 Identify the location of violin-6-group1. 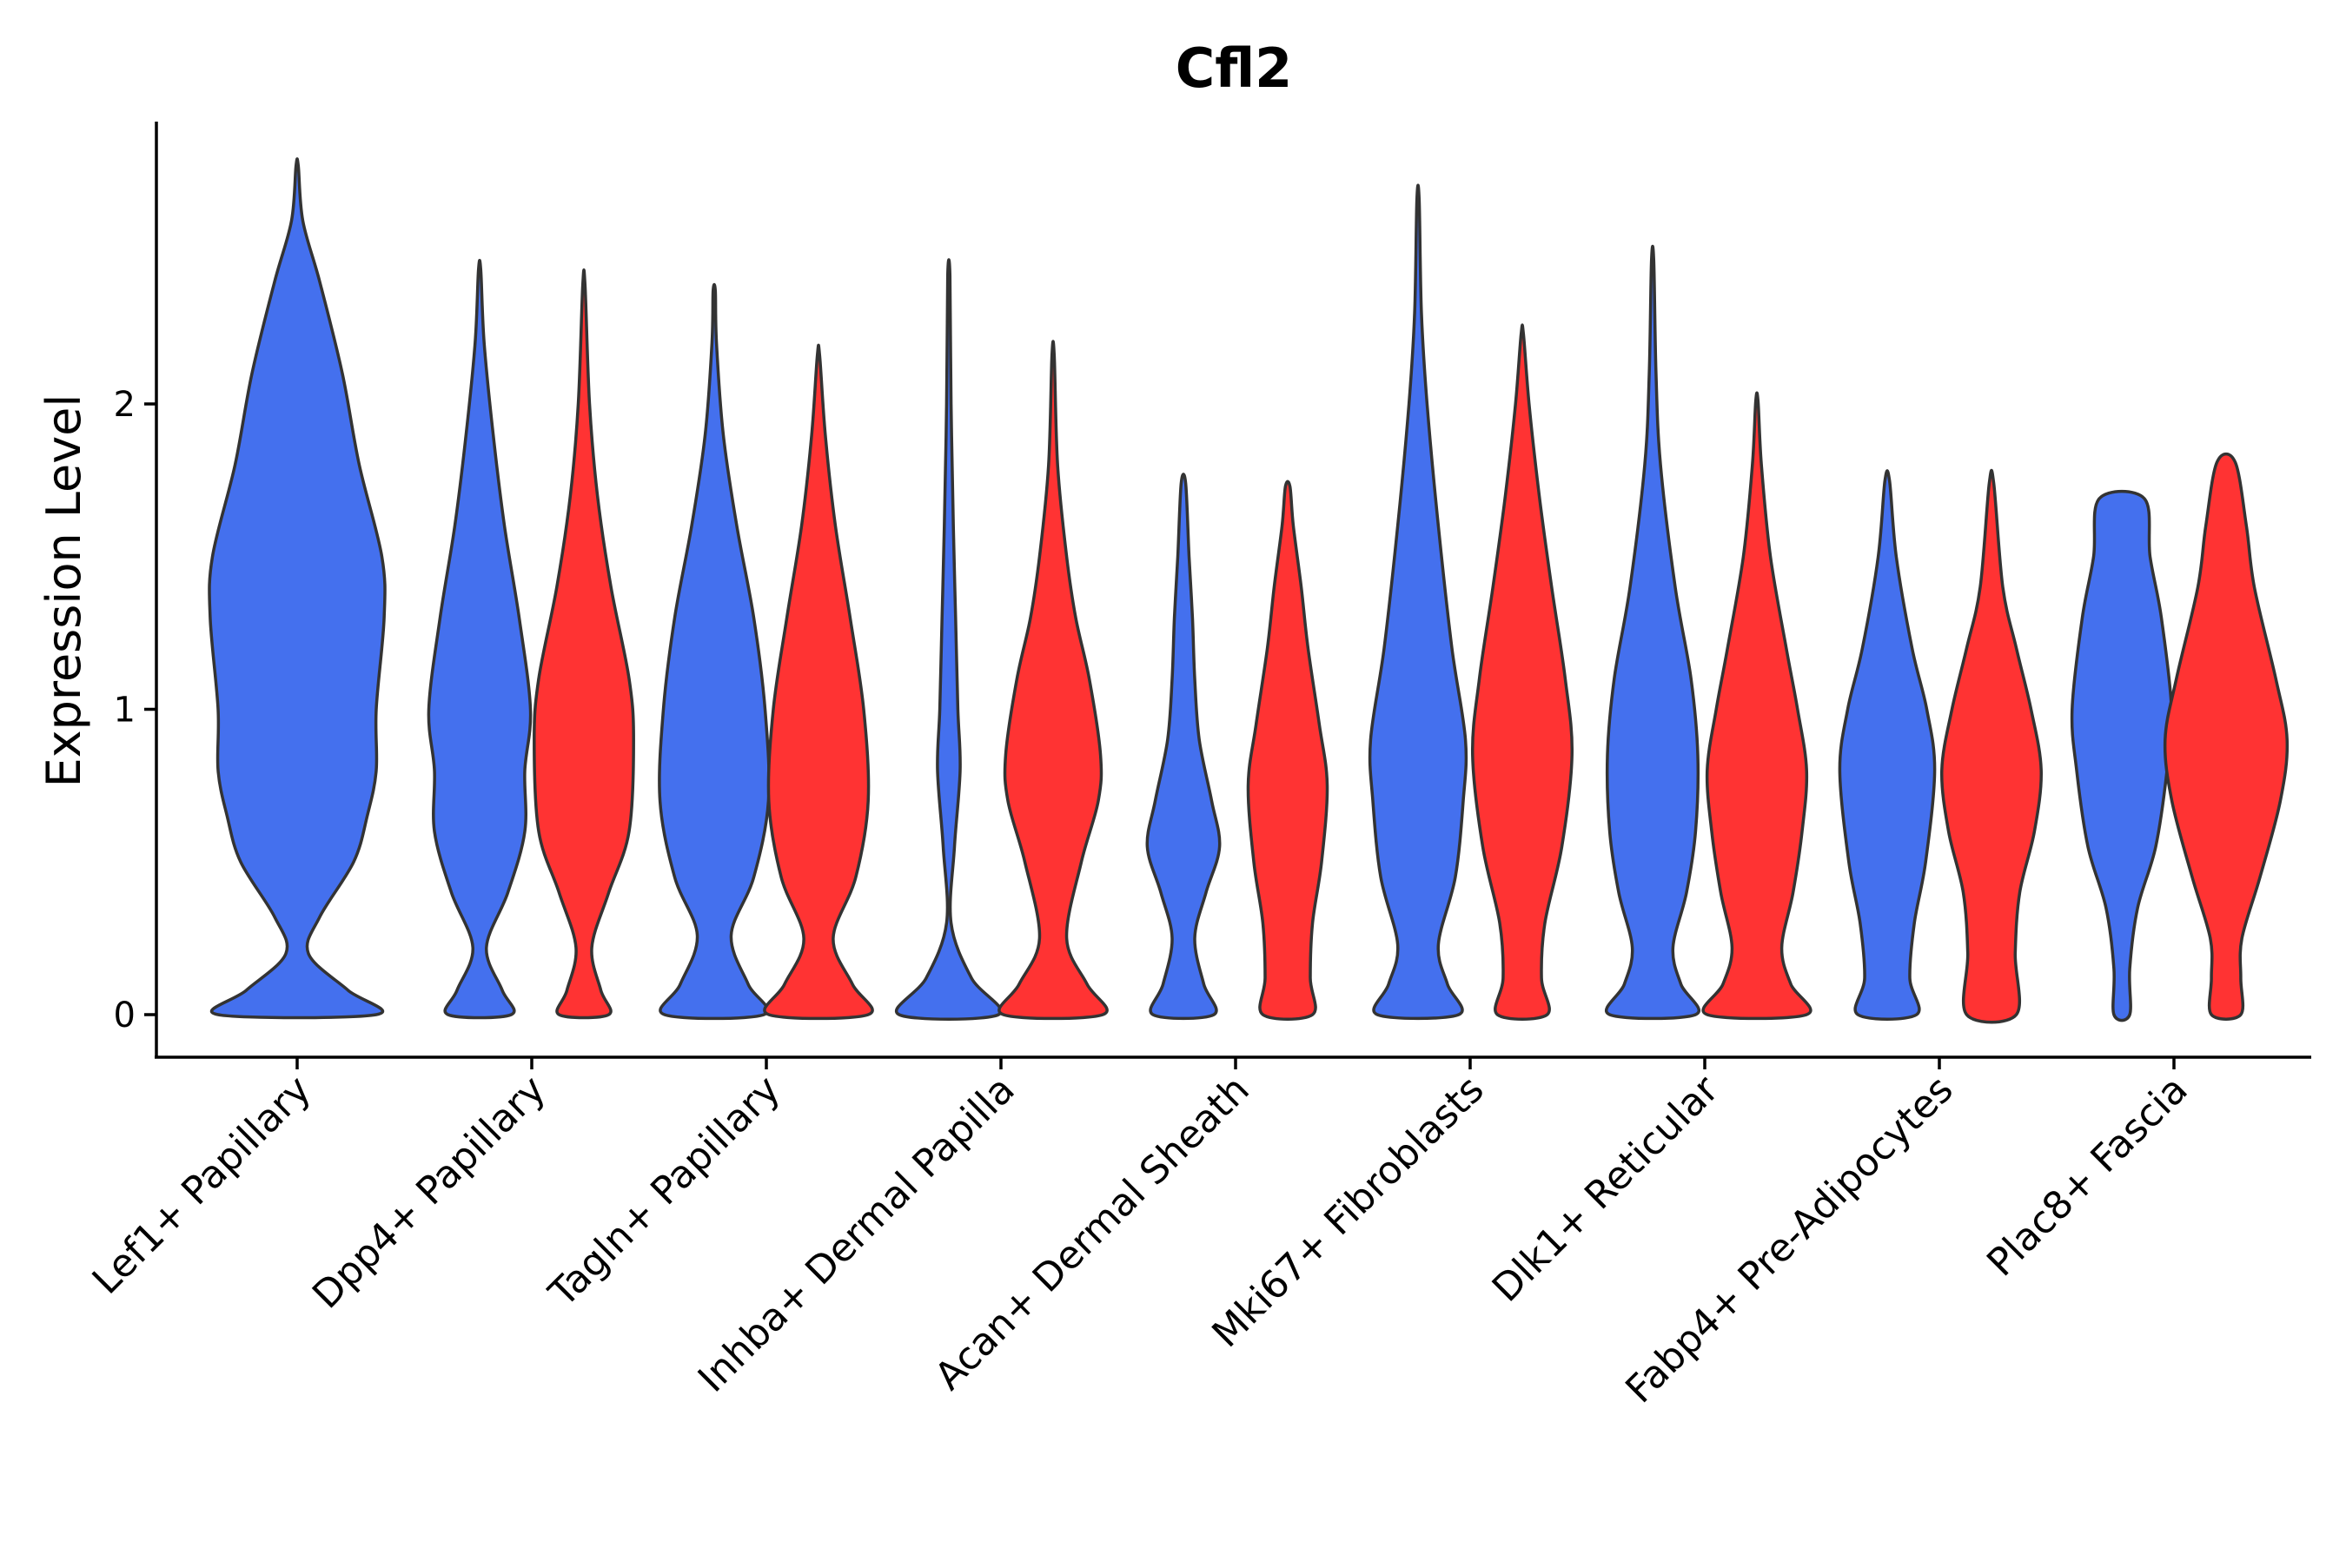
(1418, 602).